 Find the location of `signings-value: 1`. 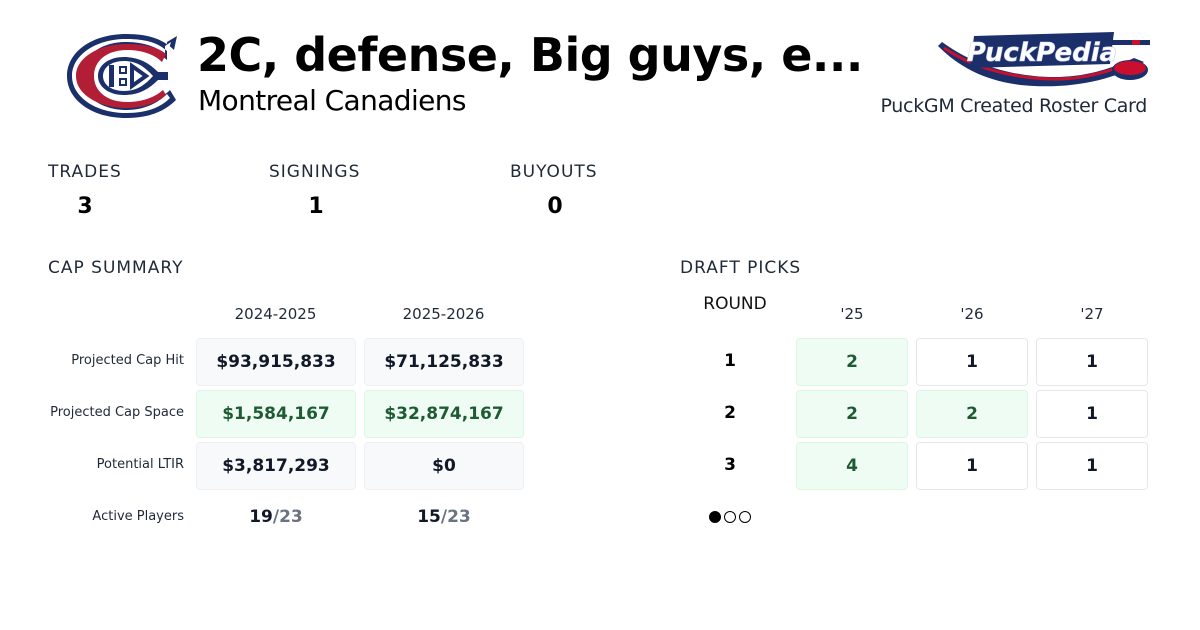

signings-value: 1 is located at coordinates (316, 206).